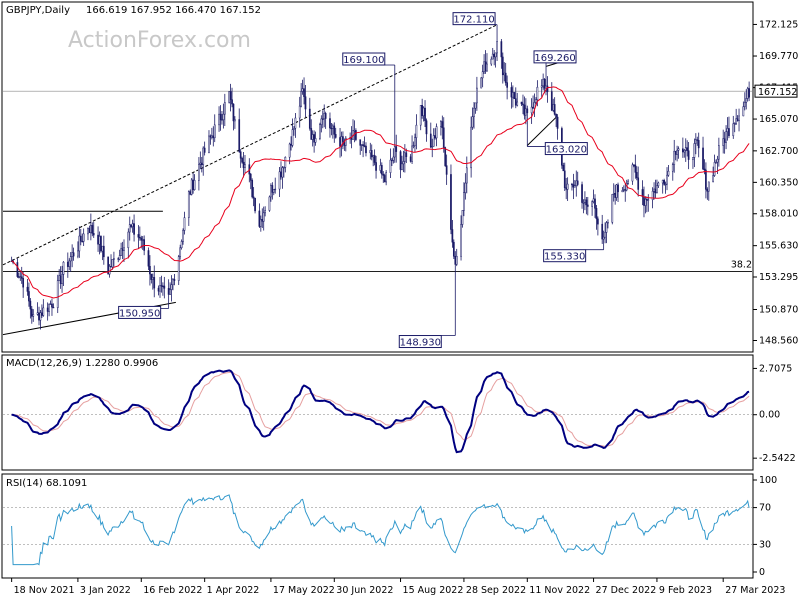 Image resolution: width=800 pixels, height=600 pixels. I want to click on x-tick-label: 11 Nov 2022, so click(559, 590).